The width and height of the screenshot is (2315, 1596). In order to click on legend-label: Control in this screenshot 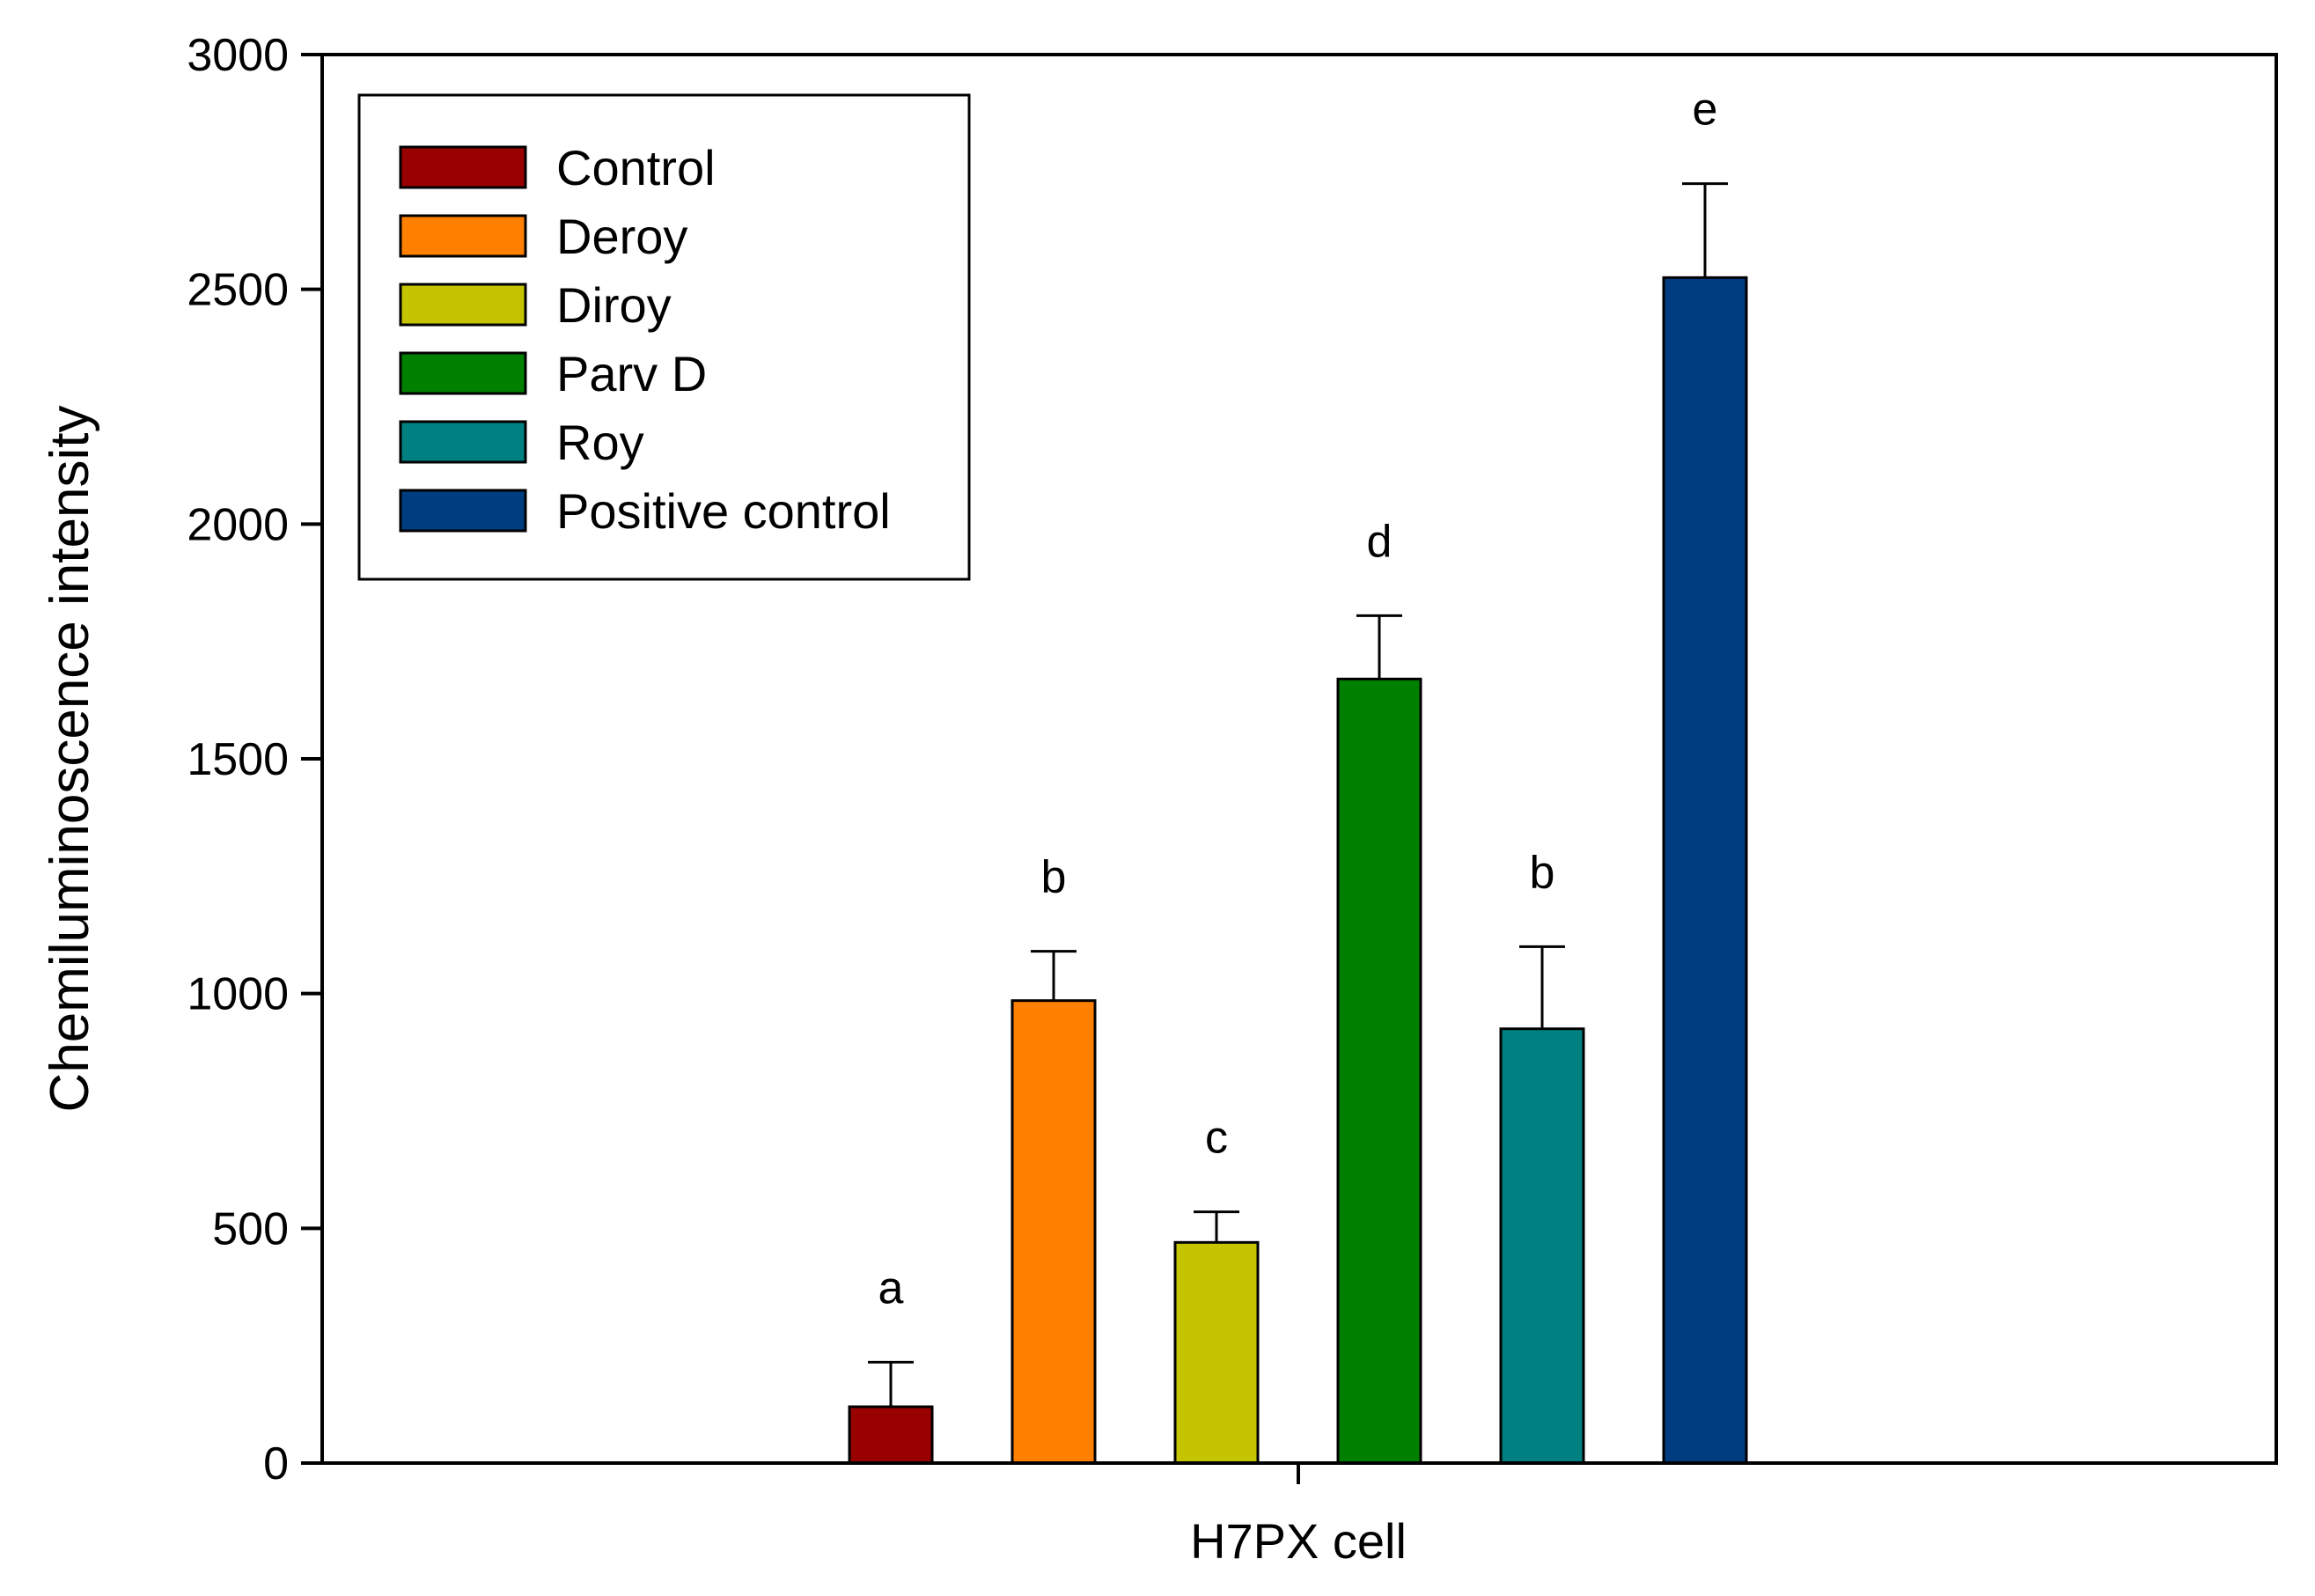, I will do `click(636, 168)`.